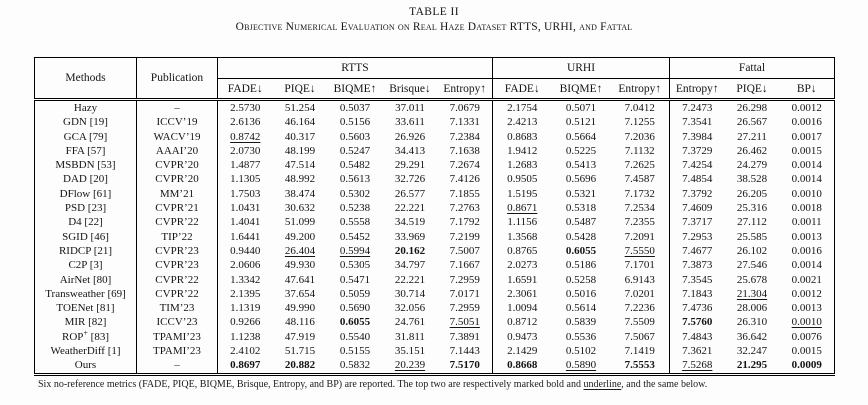 This screenshot has width=868, height=405. What do you see at coordinates (85, 193) in the screenshot?
I see `method-cell: DFlow [61]` at bounding box center [85, 193].